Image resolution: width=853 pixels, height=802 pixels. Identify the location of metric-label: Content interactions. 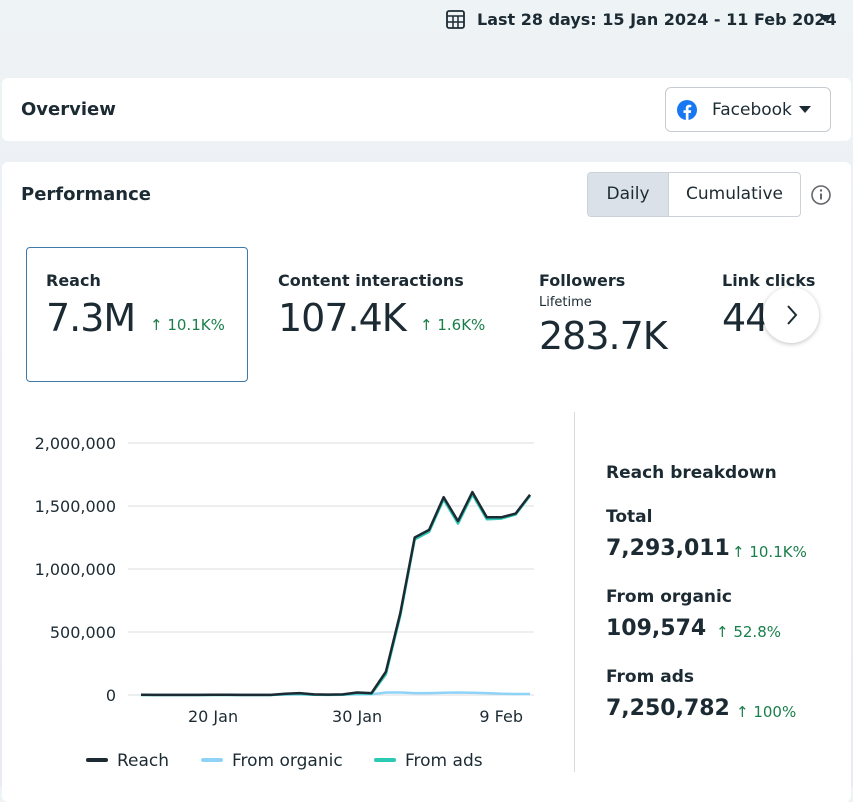
(371, 280).